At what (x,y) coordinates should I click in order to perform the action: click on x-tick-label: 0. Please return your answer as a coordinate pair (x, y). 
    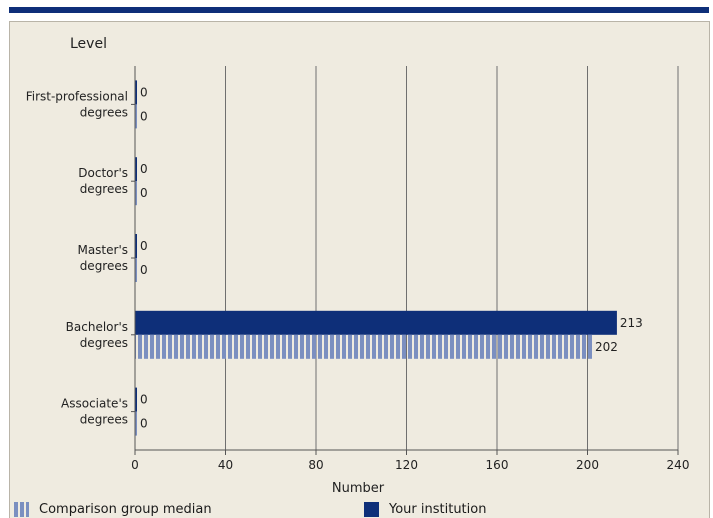
    Looking at the image, I should click on (135, 465).